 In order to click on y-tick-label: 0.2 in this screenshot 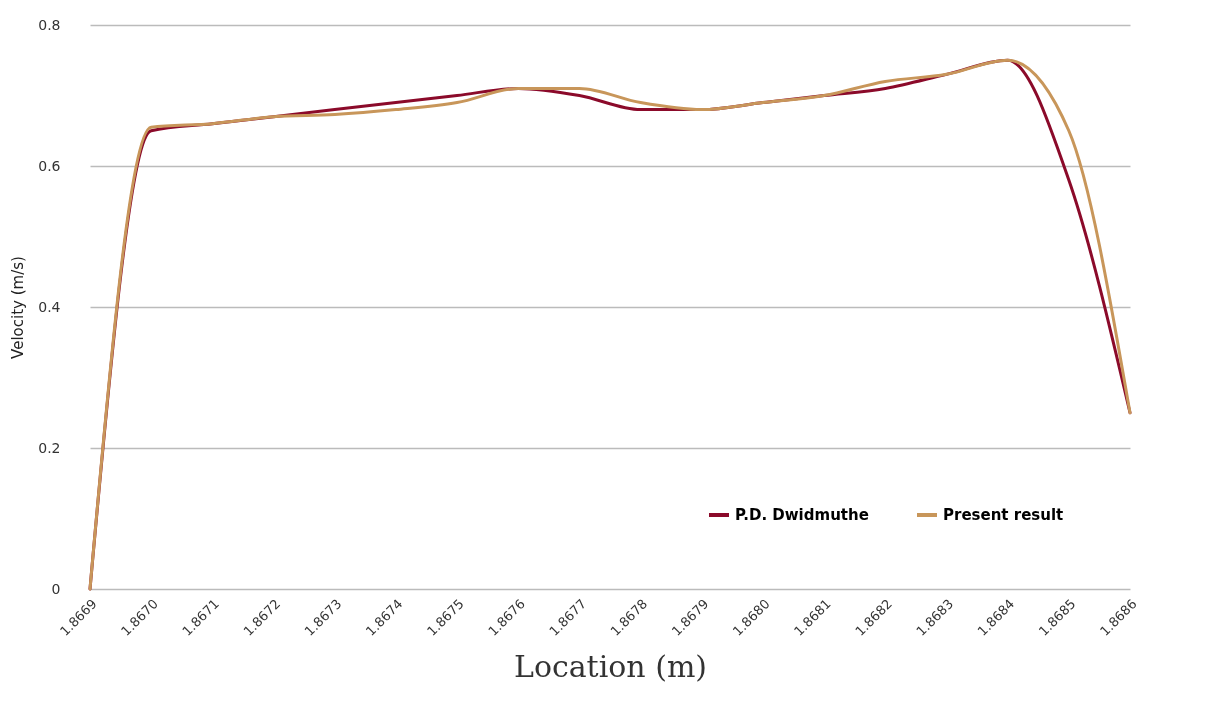, I will do `click(49, 447)`.